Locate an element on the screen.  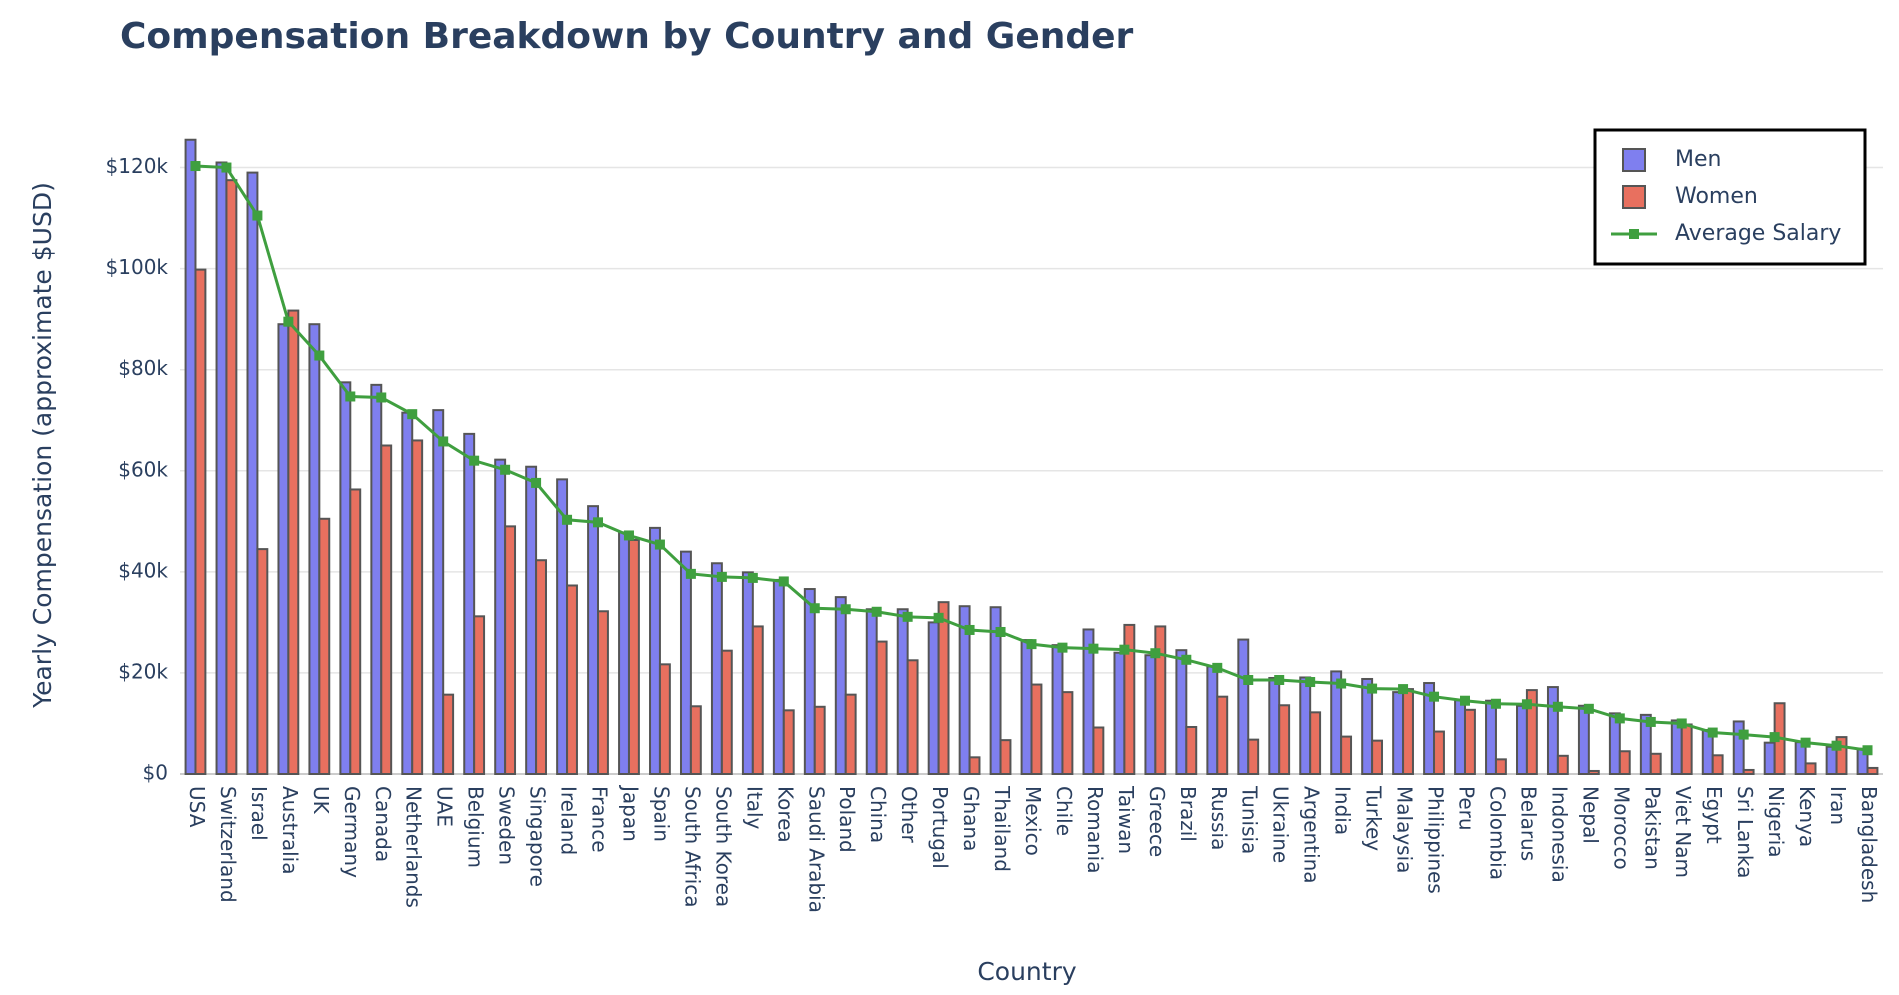
x-tick-label: Kenya is located at coordinates (1807, 816).